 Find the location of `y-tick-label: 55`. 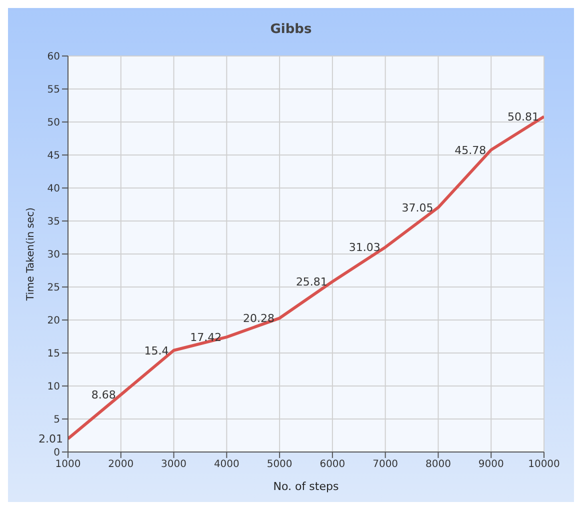

y-tick-label: 55 is located at coordinates (53, 90).